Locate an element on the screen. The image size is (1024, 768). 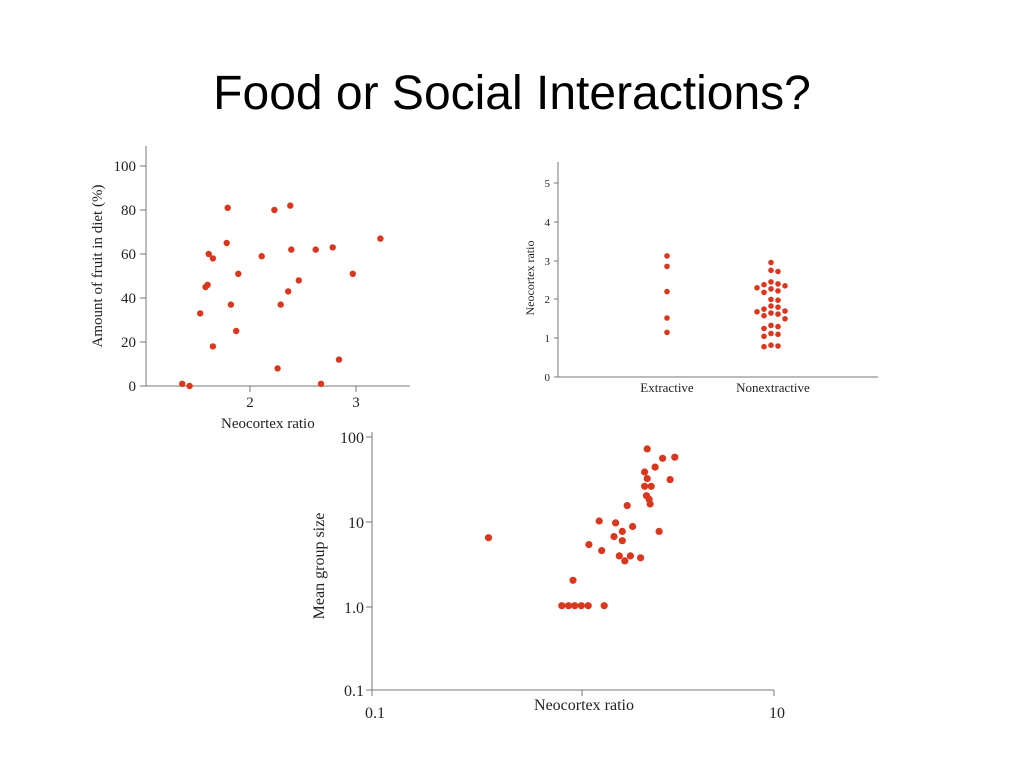
y-axis-label: Neocortex ratio is located at coordinates (530, 278).